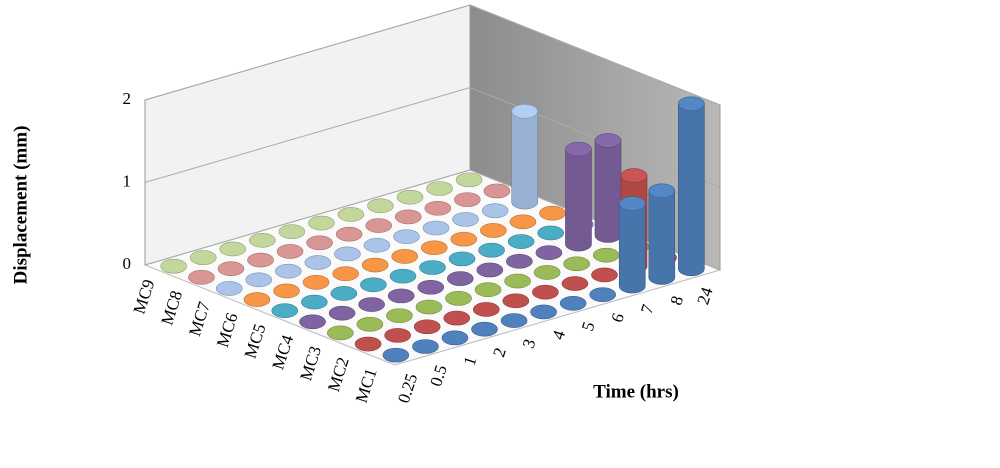 The height and width of the screenshot is (468, 1000). Describe the element at coordinates (282, 352) in the screenshot. I see `series-label: MC4` at that location.